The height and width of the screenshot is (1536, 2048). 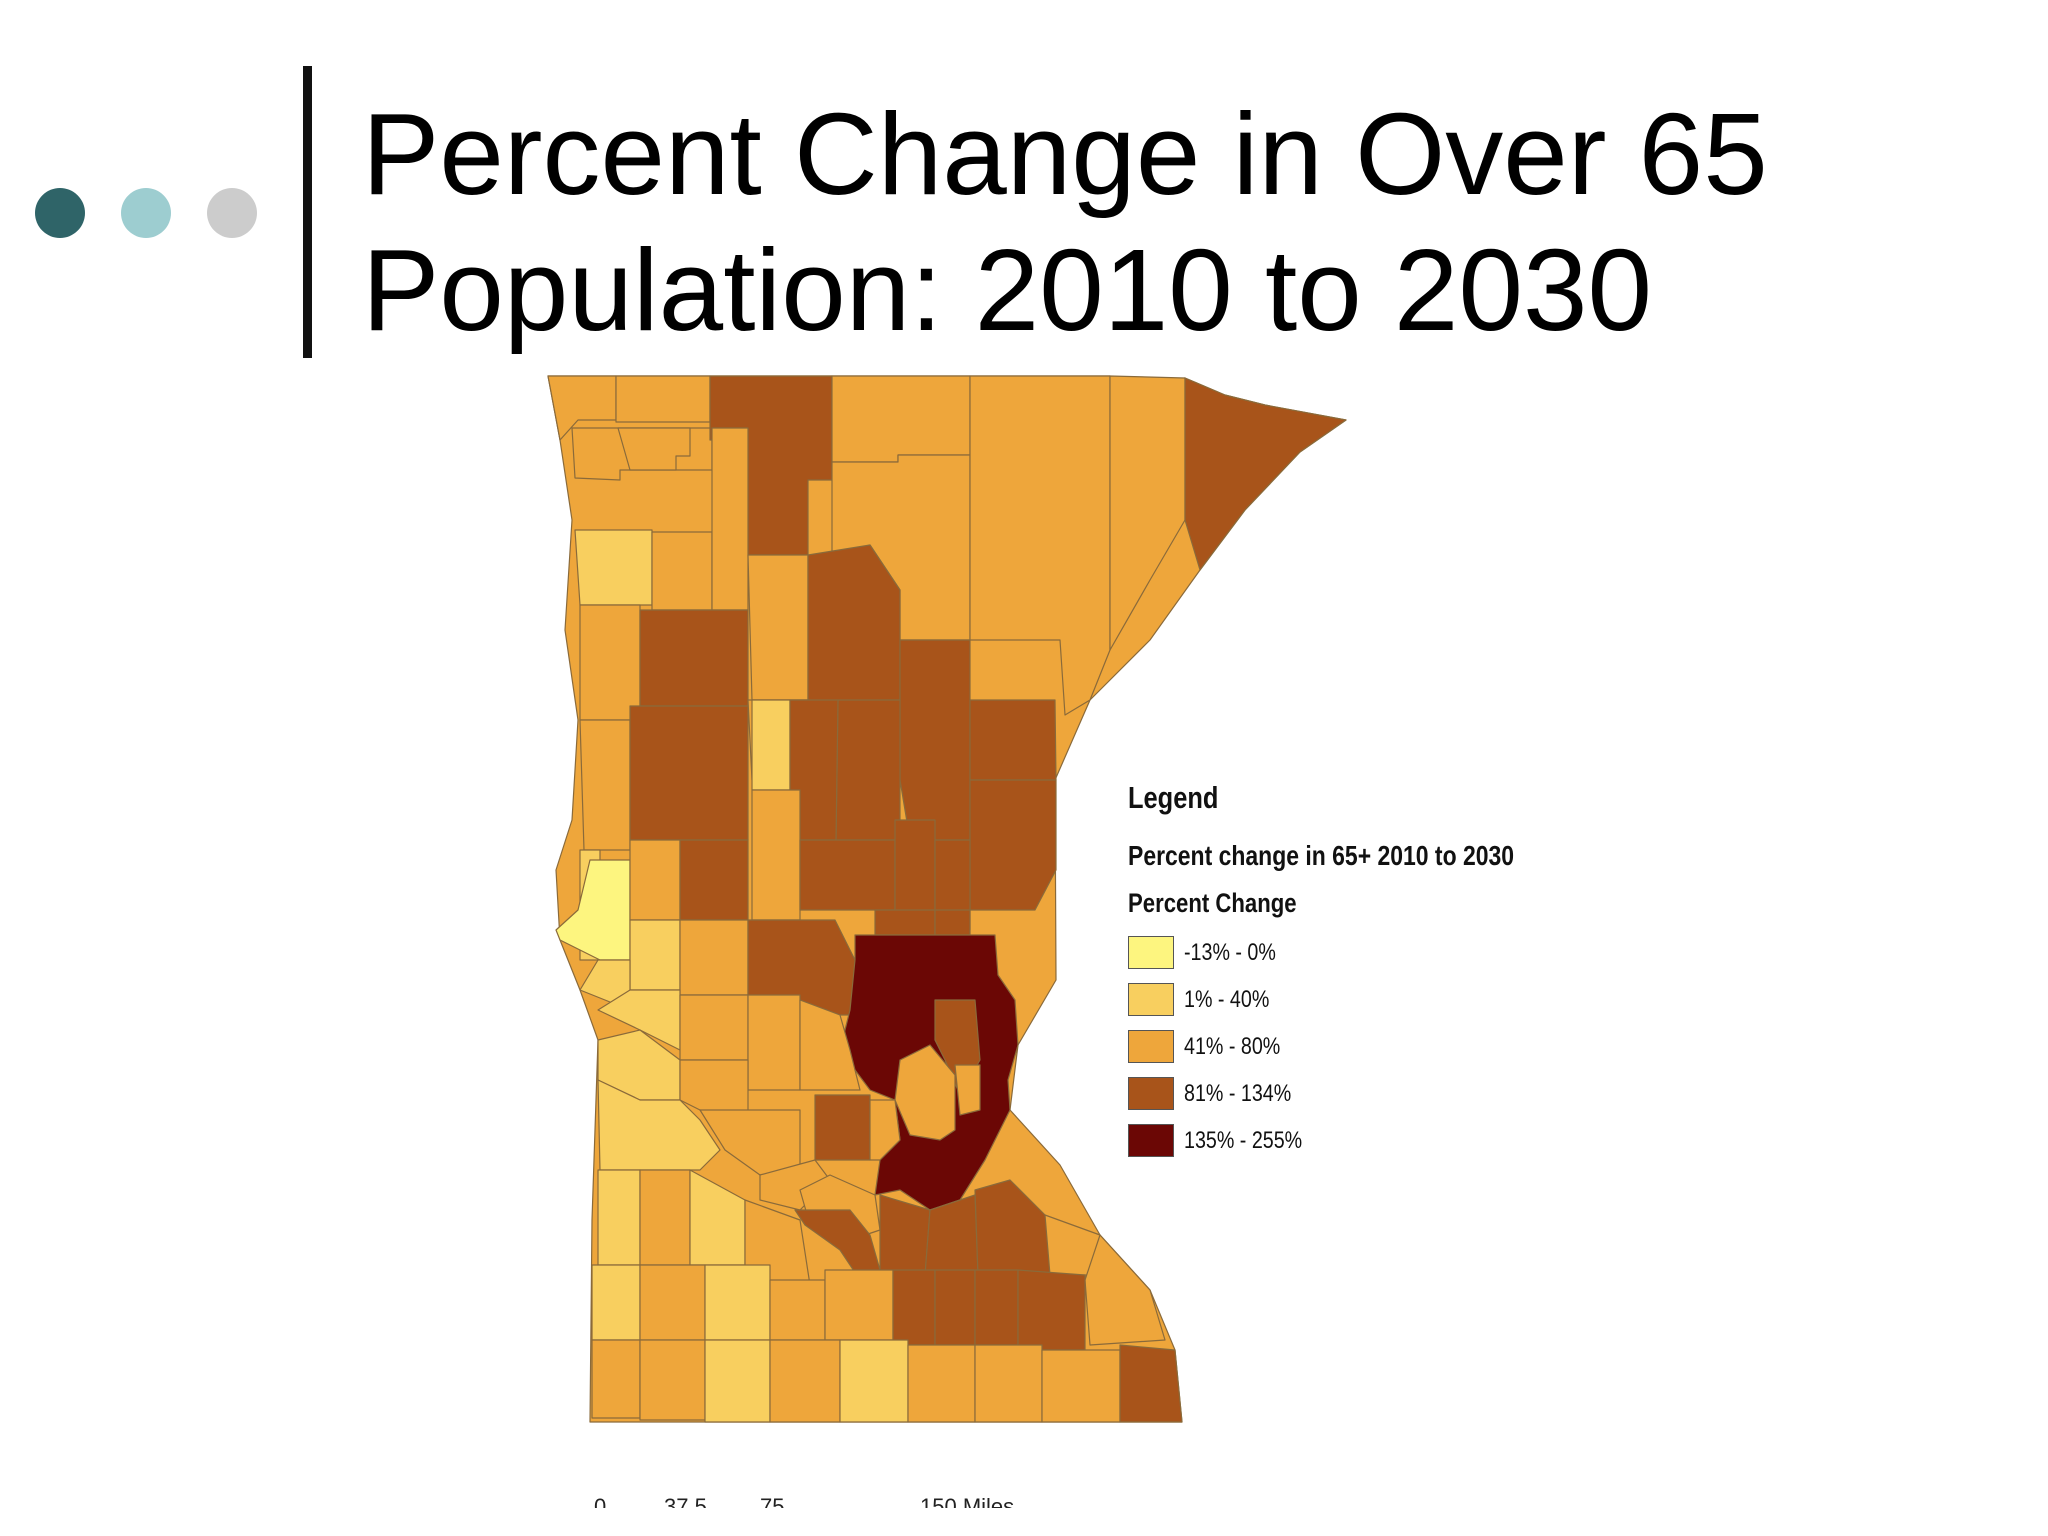 I want to click on county-koochiching, so click(x=901, y=419).